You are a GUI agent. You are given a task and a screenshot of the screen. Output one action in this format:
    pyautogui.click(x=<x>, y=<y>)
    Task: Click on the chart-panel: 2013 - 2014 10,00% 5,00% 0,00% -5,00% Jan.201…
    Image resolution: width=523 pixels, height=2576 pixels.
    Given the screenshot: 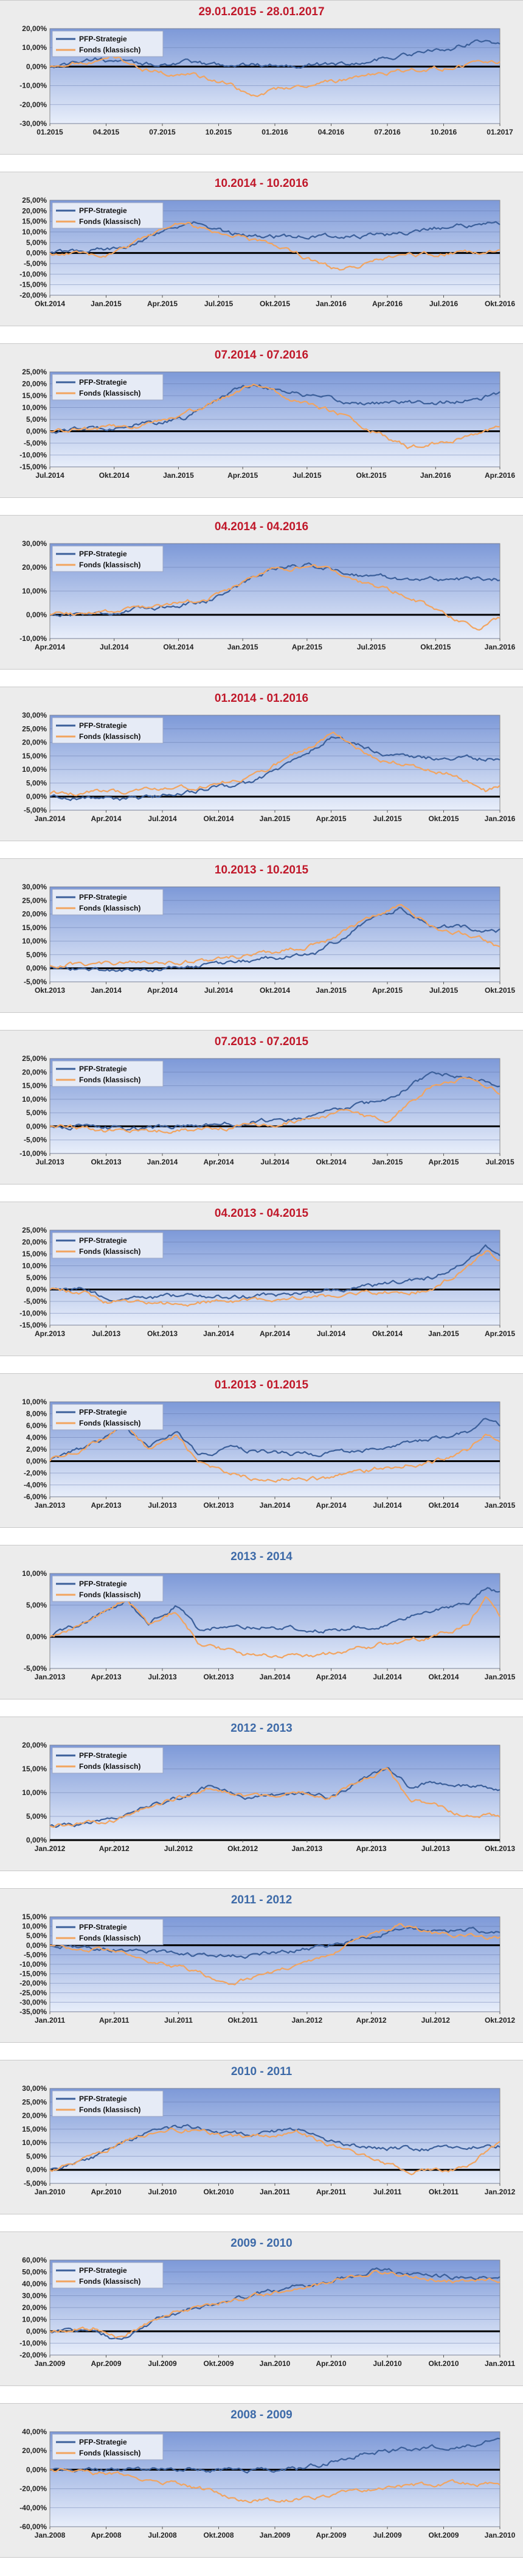 What is the action you would take?
    pyautogui.click(x=261, y=1622)
    